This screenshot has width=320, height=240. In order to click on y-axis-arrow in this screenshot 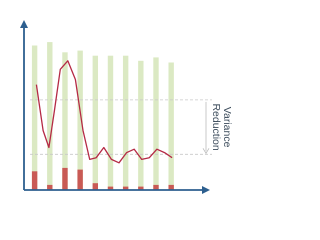, I will do `click(24, 24)`.